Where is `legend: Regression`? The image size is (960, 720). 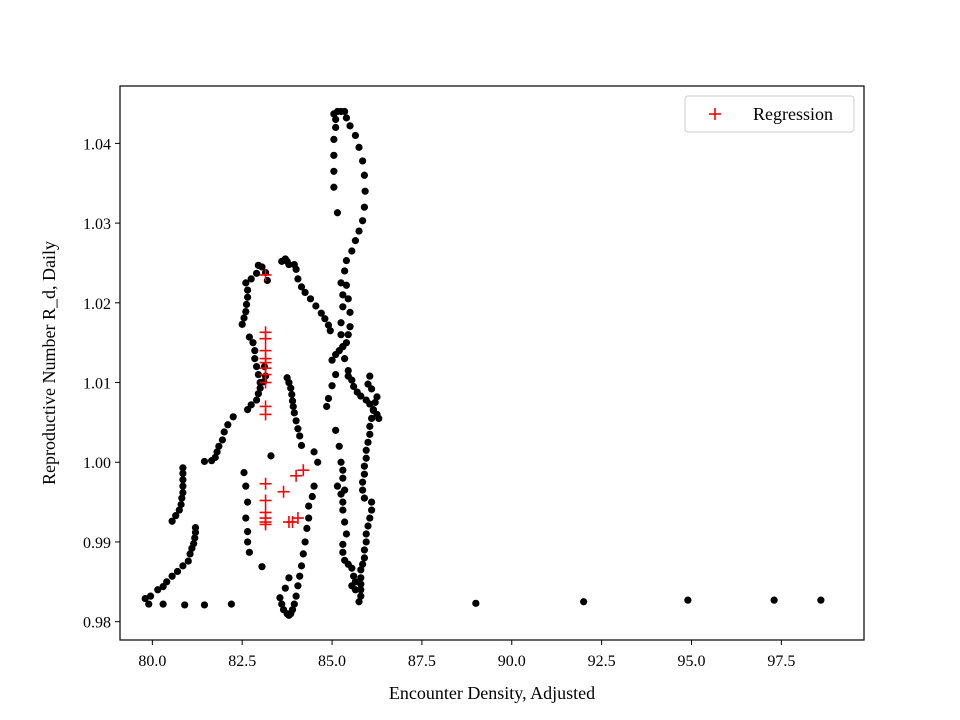 legend: Regression is located at coordinates (769, 114).